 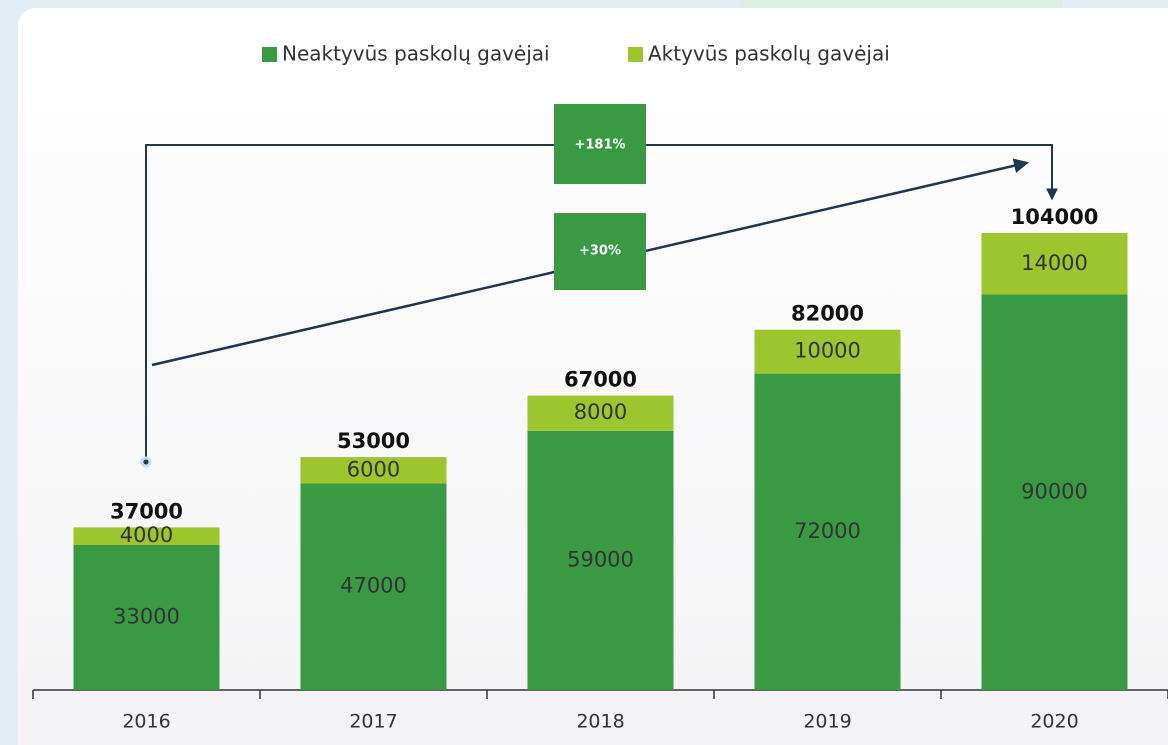 I want to click on segment-label: 8000, so click(x=600, y=412).